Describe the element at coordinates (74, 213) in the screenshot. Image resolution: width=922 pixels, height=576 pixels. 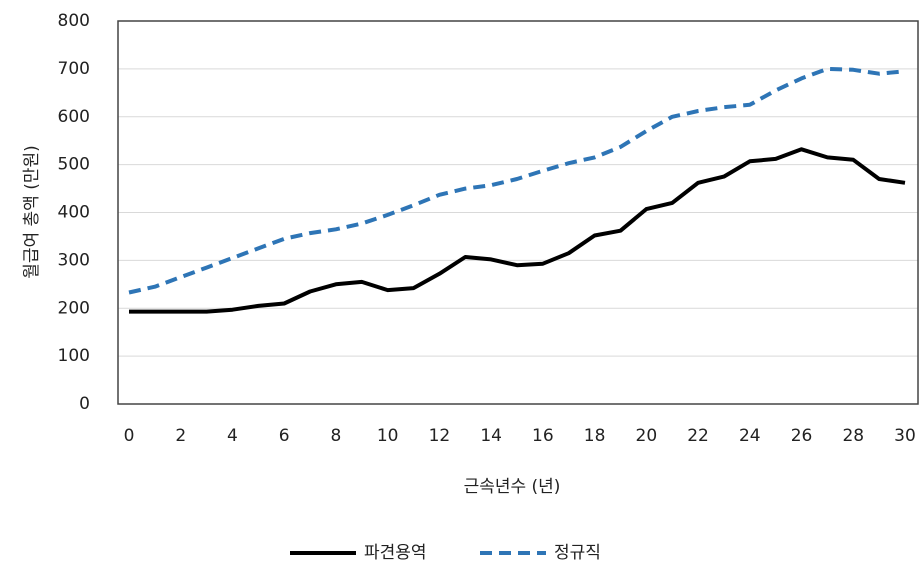
I see `y-tick-label: 400` at that location.